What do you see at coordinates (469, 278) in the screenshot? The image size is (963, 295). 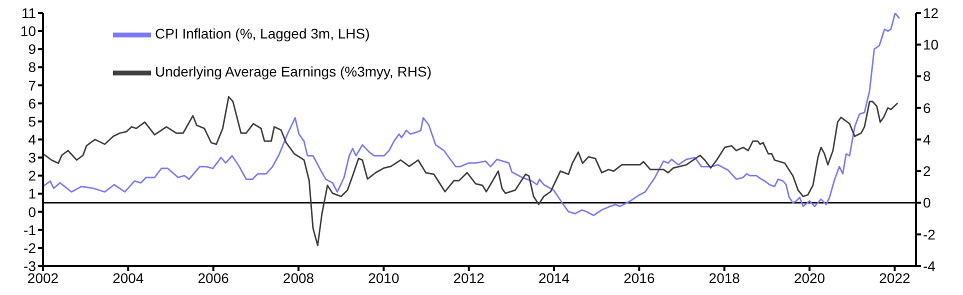 I see `x-tick-label: 2012` at bounding box center [469, 278].